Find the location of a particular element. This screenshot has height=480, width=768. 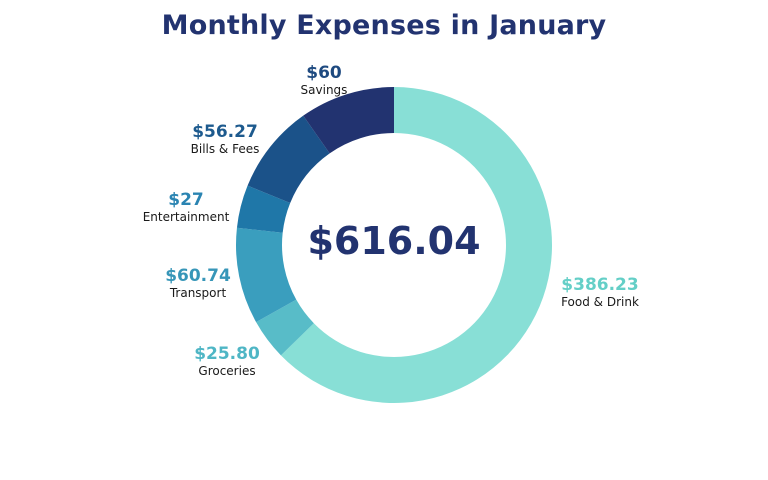

slice-value-label: $27 is located at coordinates (186, 200).